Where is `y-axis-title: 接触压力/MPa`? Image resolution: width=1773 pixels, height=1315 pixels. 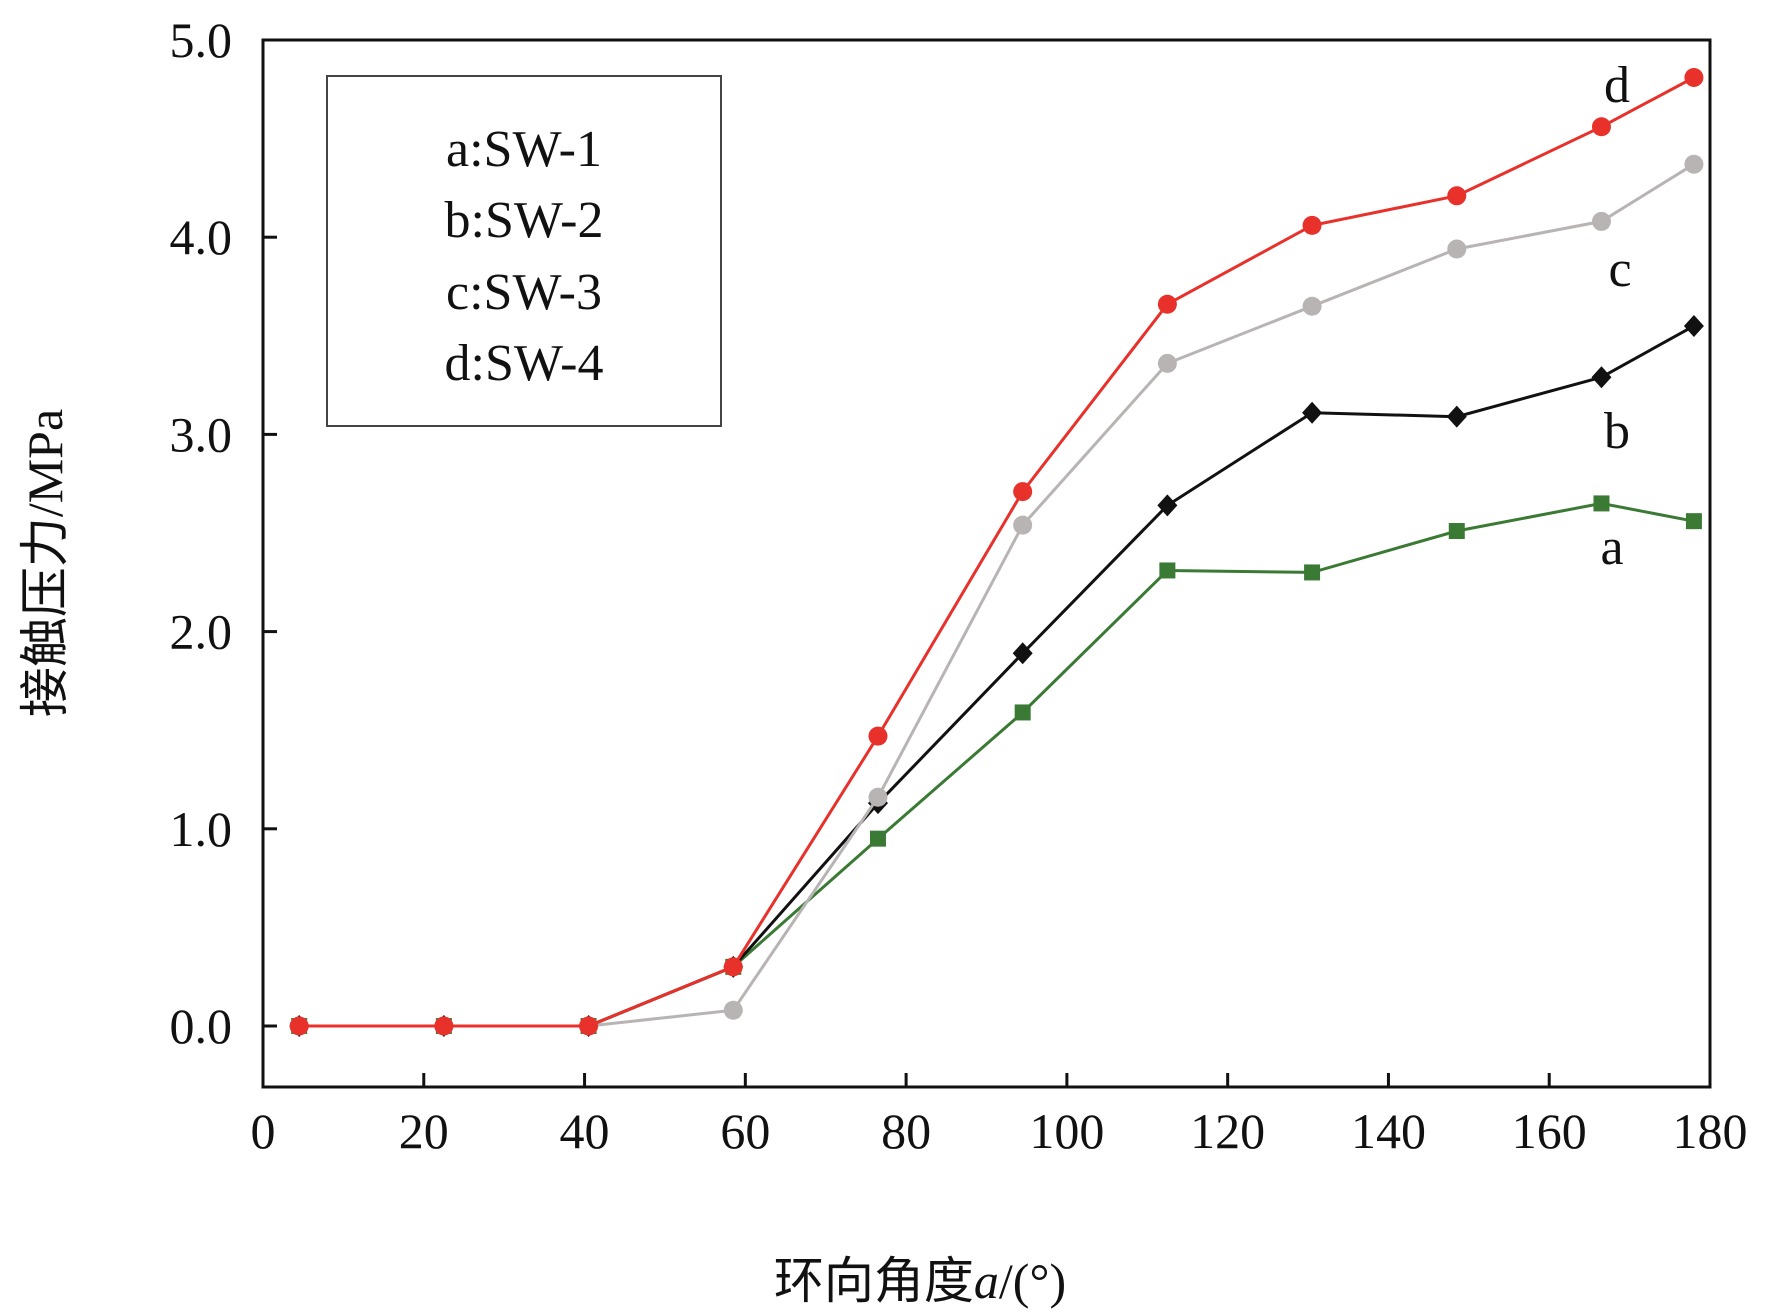 y-axis-title: 接触压力/MPa is located at coordinates (45, 563).